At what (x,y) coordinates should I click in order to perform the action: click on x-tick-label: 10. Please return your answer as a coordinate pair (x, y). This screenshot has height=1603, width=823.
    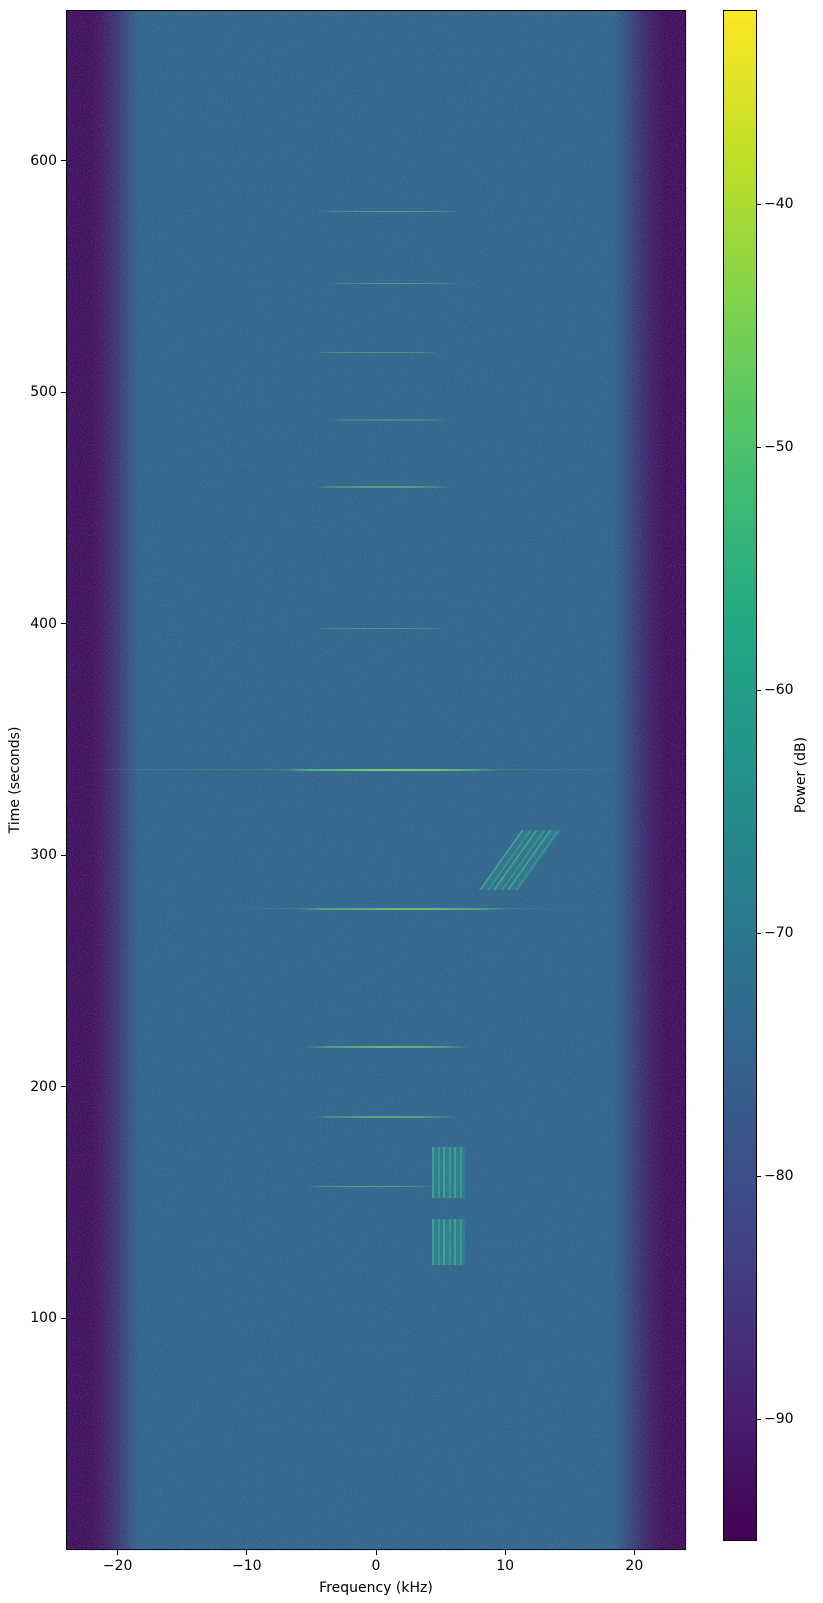
    Looking at the image, I should click on (505, 1566).